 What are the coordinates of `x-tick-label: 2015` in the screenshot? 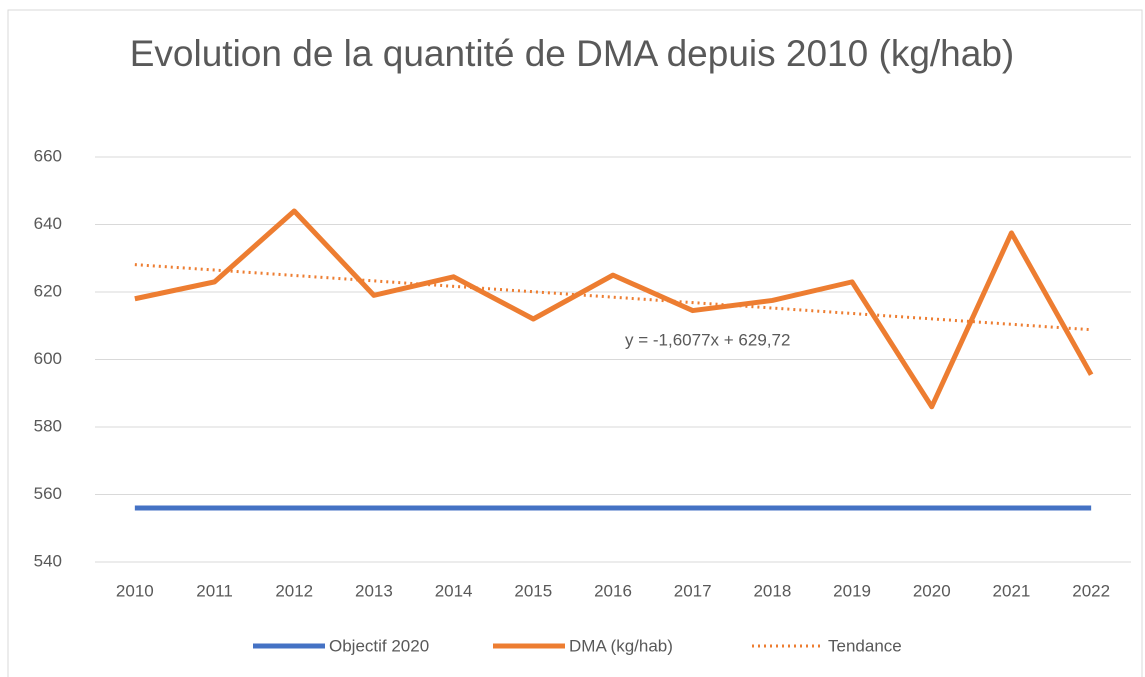 It's located at (533, 590).